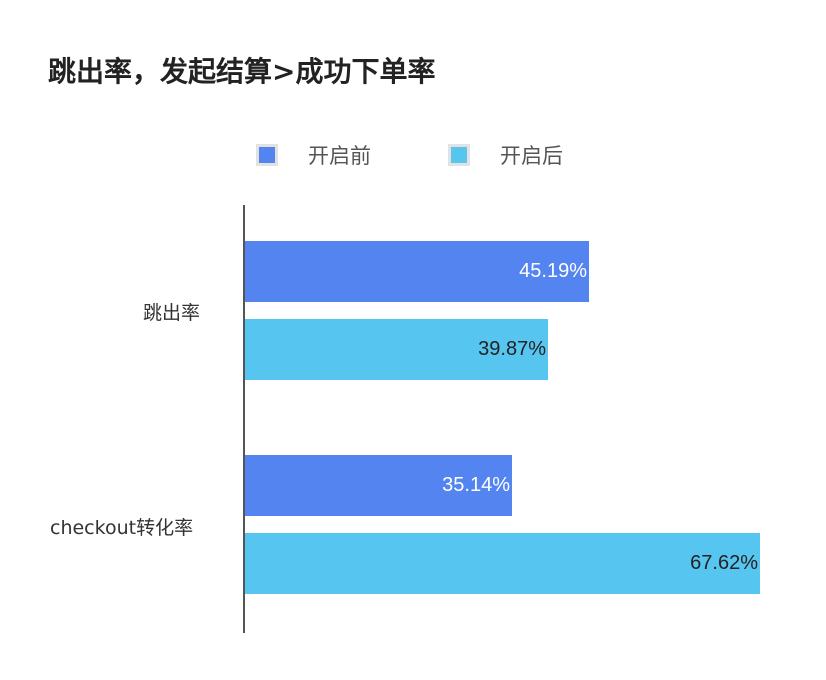 The height and width of the screenshot is (680, 826). I want to click on legend-item-before: 开启前, so click(313, 155).